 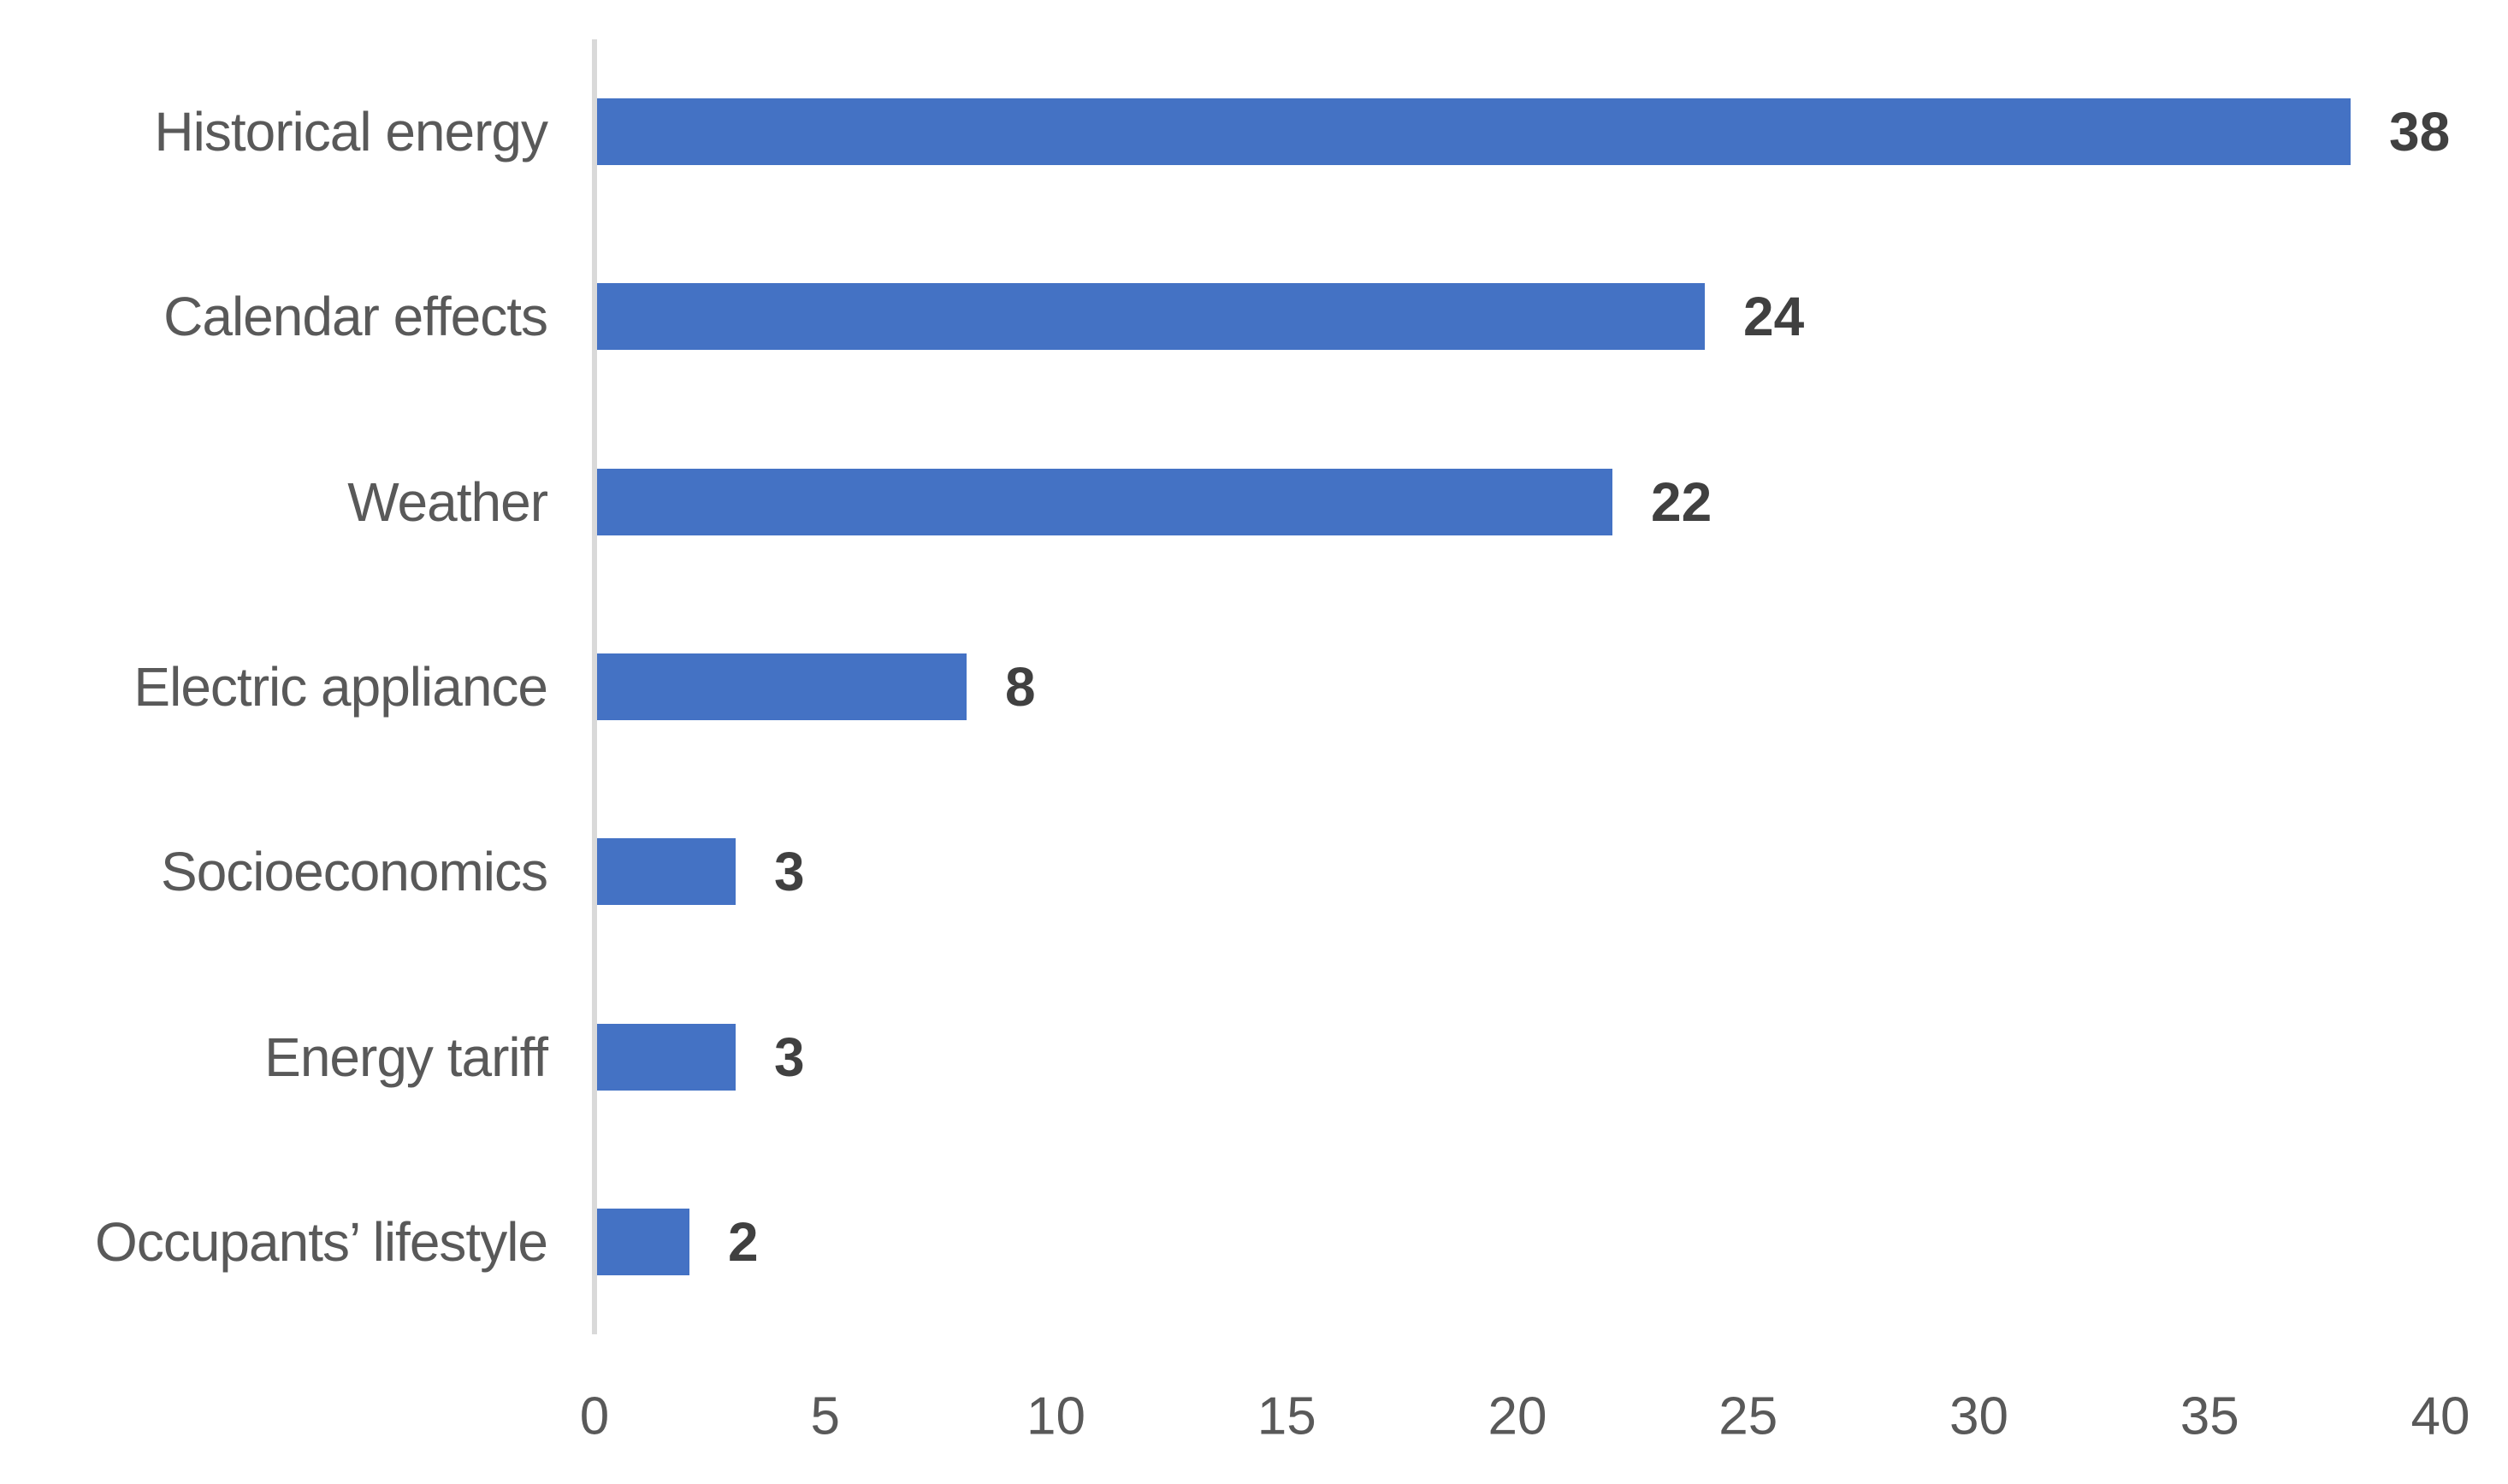 What do you see at coordinates (1748, 1416) in the screenshot?
I see `x-tick-label: 25` at bounding box center [1748, 1416].